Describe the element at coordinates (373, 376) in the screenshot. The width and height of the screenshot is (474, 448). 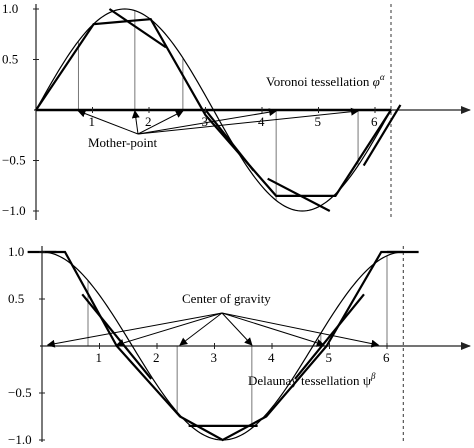
I see `delaunay-caption-sup: β` at that location.